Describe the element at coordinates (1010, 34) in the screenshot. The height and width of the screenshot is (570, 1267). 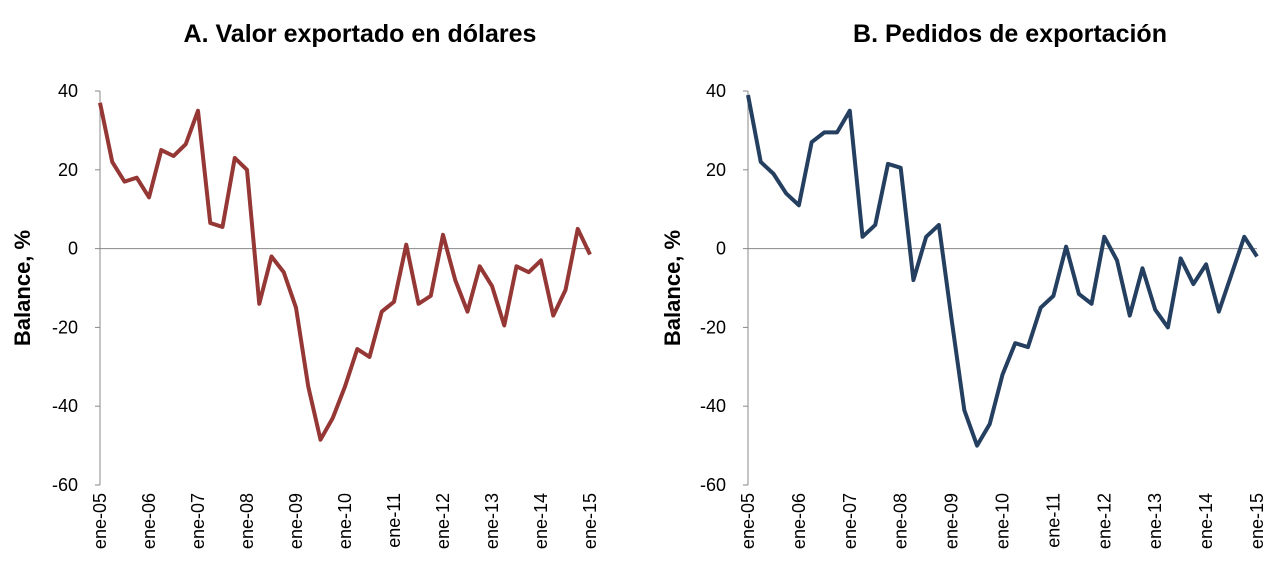
I see `chart-title: B. Pedidos de exportación` at that location.